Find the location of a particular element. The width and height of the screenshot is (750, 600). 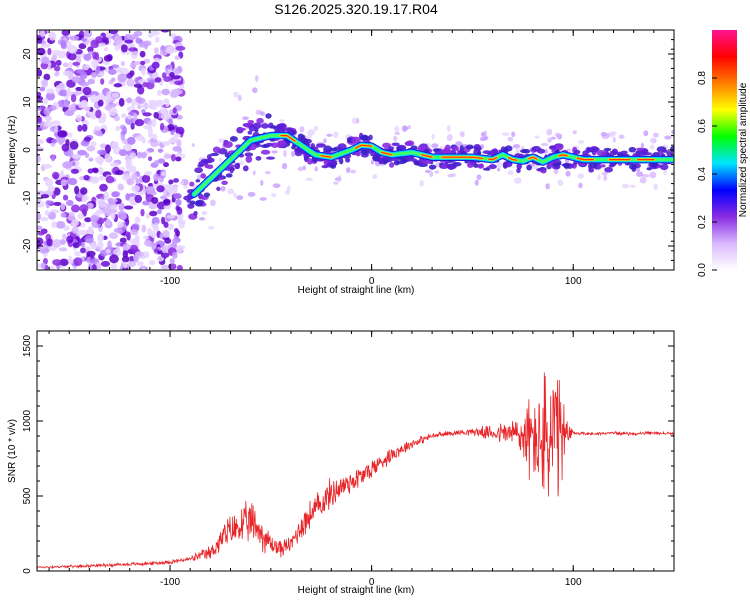

colorbar-ticks: 0.0 0.2 0.4 0.6 0.8 is located at coordinates (707, 174).